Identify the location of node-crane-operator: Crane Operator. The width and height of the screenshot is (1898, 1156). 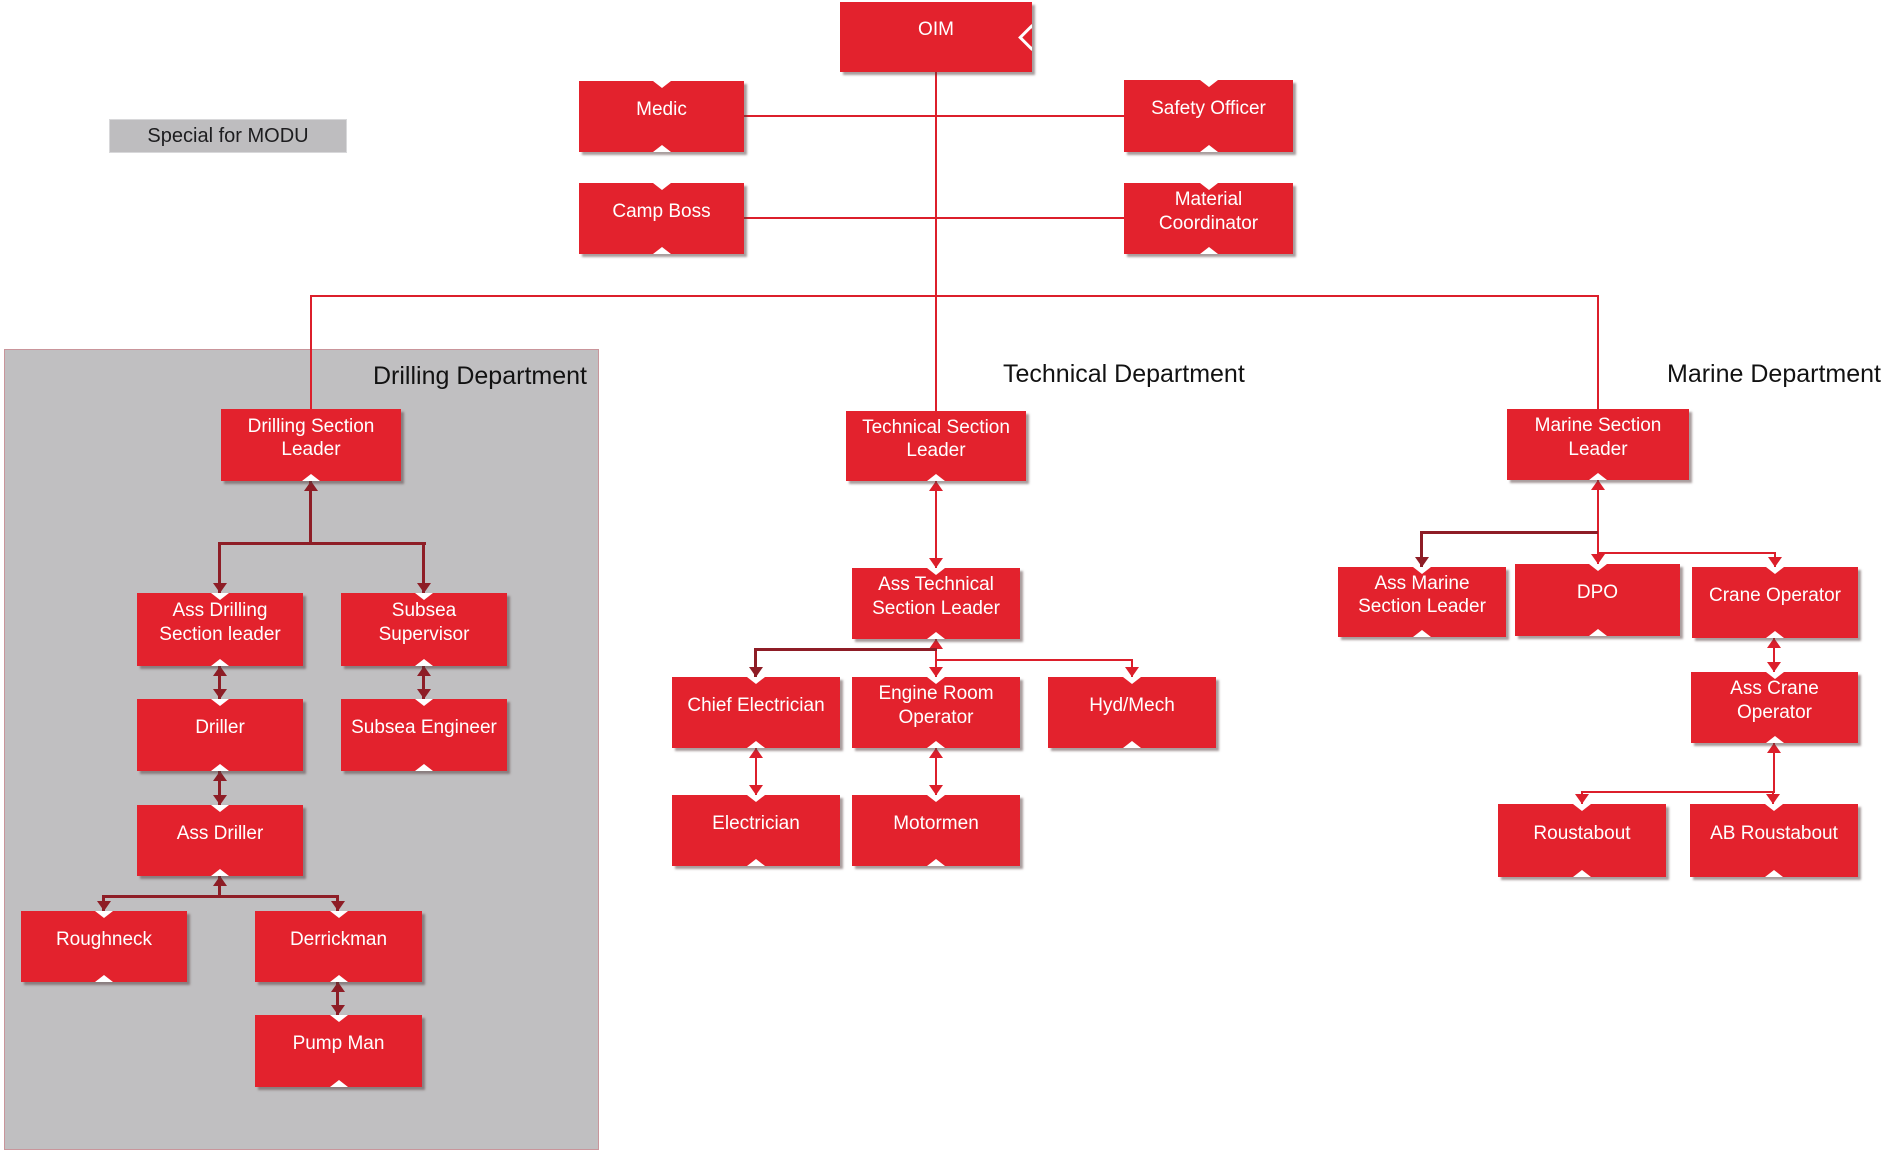
(1775, 602).